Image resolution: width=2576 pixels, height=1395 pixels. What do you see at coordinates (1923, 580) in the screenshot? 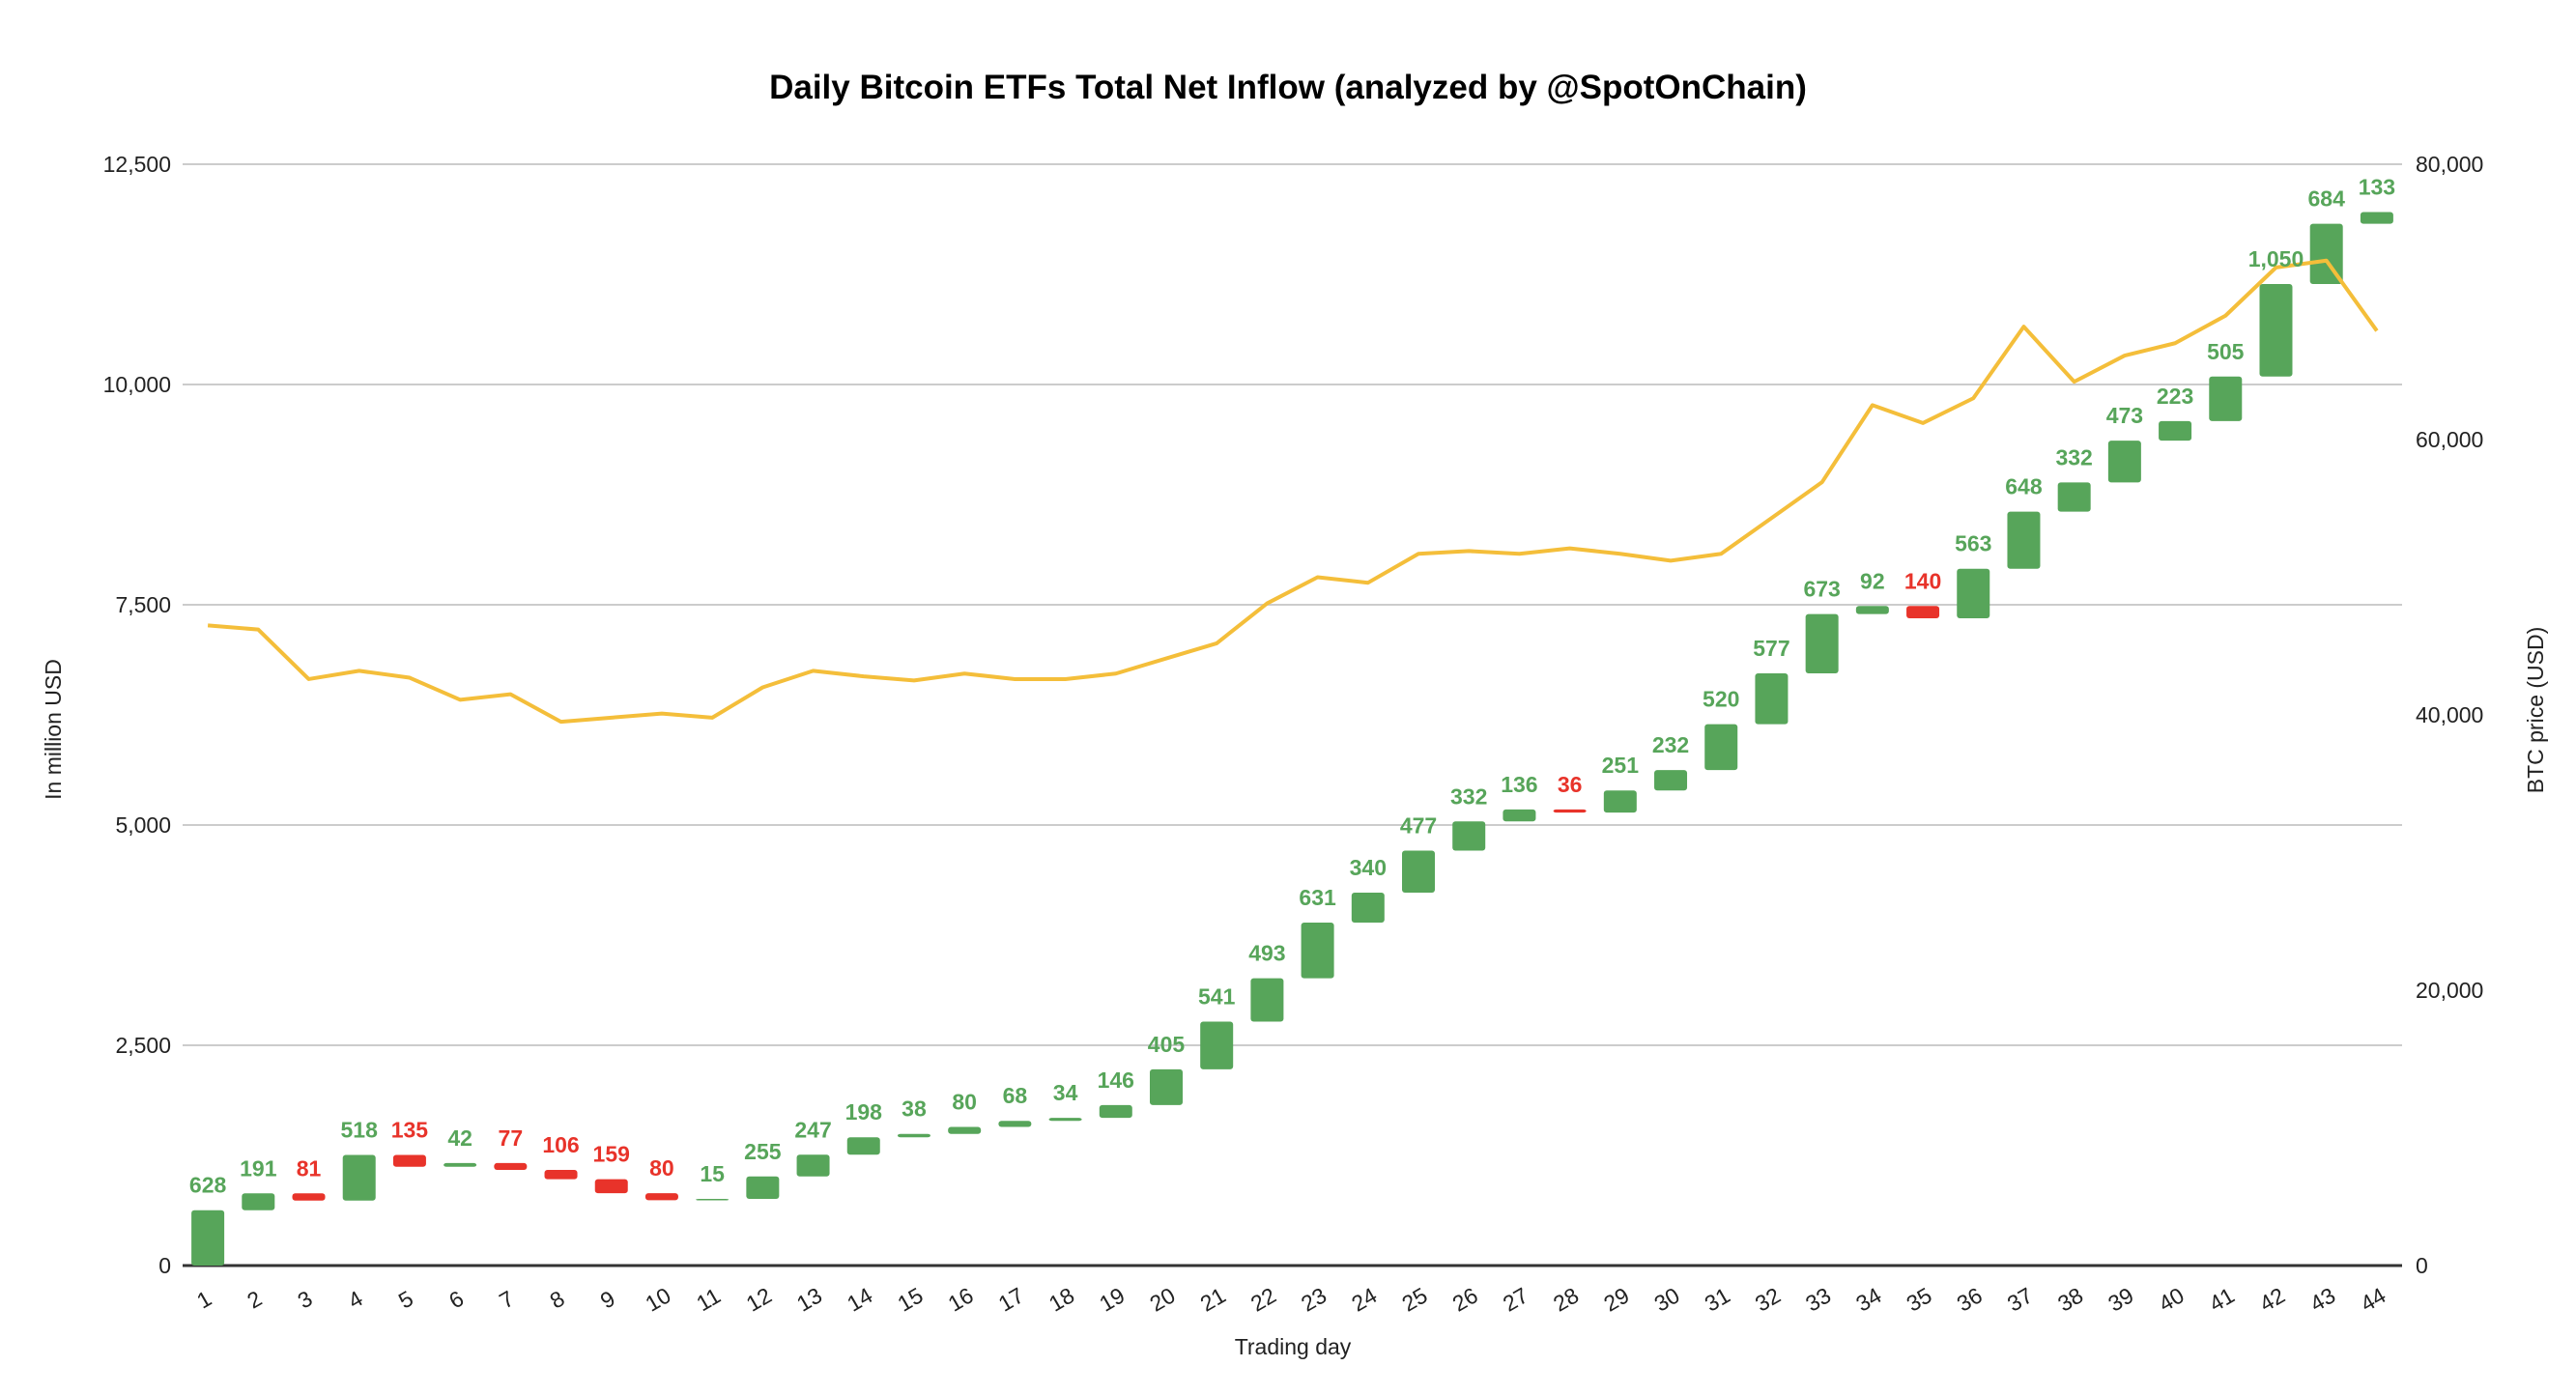
I see `data-label: 140` at bounding box center [1923, 580].